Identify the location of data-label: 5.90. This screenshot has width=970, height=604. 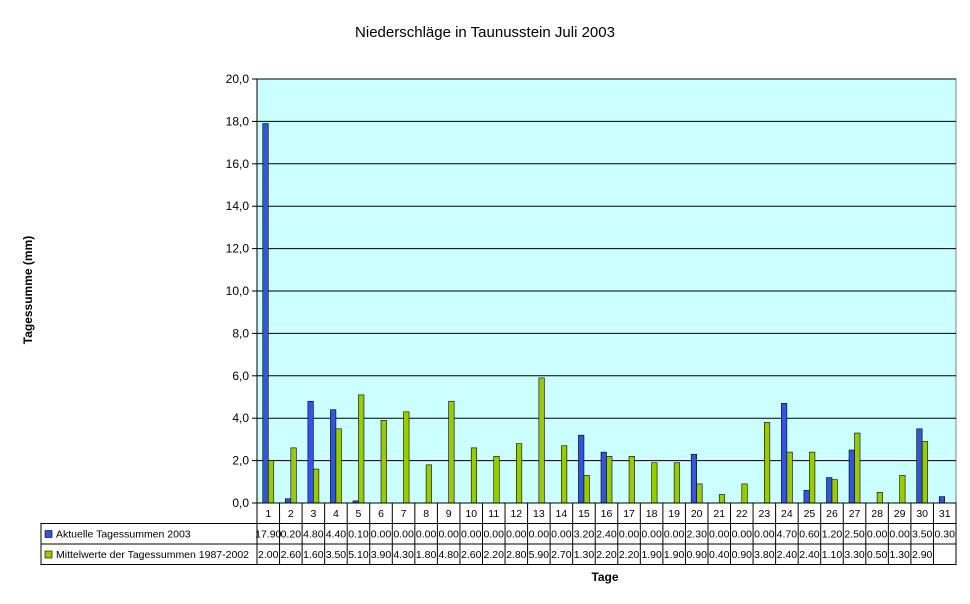
(539, 555).